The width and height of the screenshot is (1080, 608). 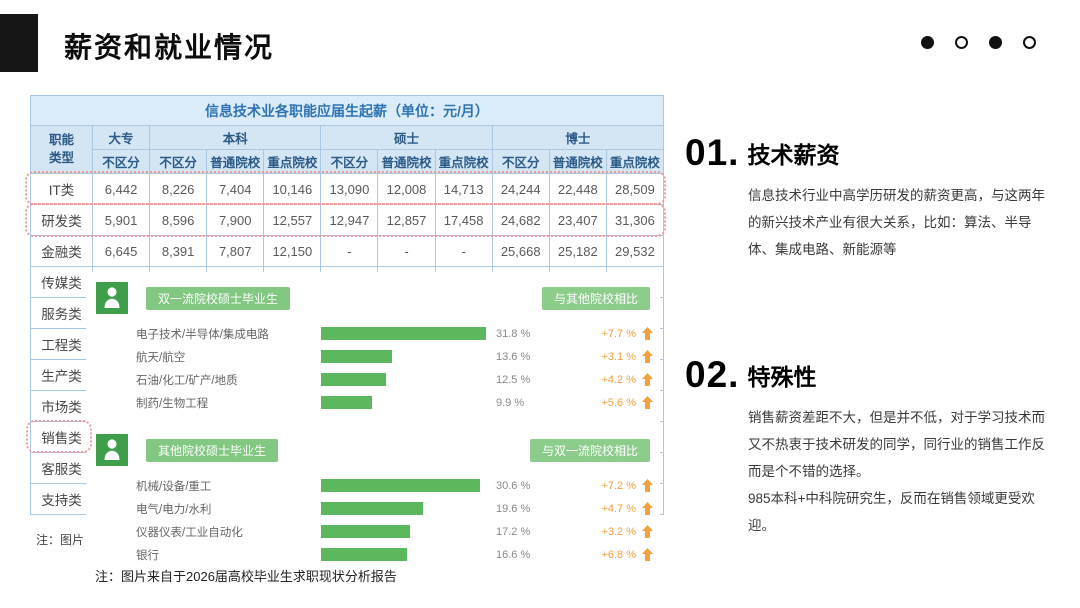 I want to click on point-head: 02. 特殊性, so click(x=871, y=375).